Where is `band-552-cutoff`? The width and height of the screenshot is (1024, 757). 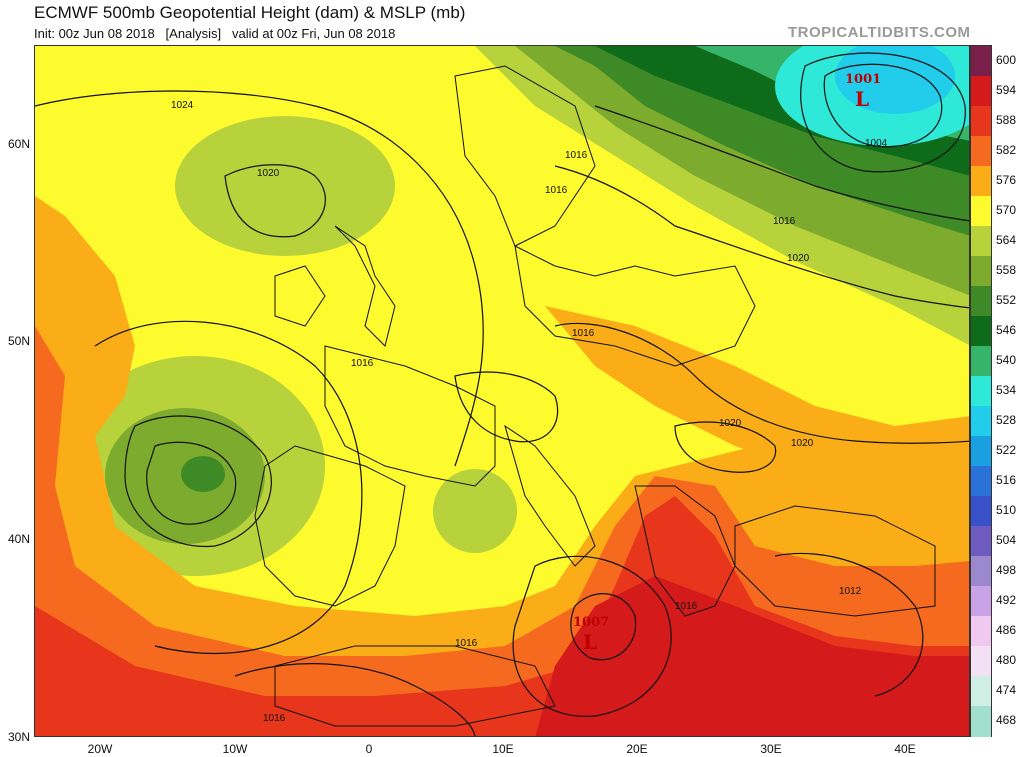 band-552-cutoff is located at coordinates (203, 474).